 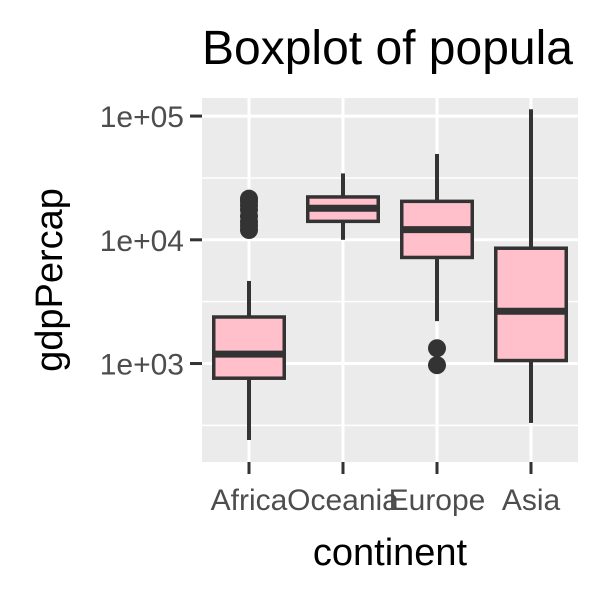 I want to click on box-asia, so click(x=531, y=266).